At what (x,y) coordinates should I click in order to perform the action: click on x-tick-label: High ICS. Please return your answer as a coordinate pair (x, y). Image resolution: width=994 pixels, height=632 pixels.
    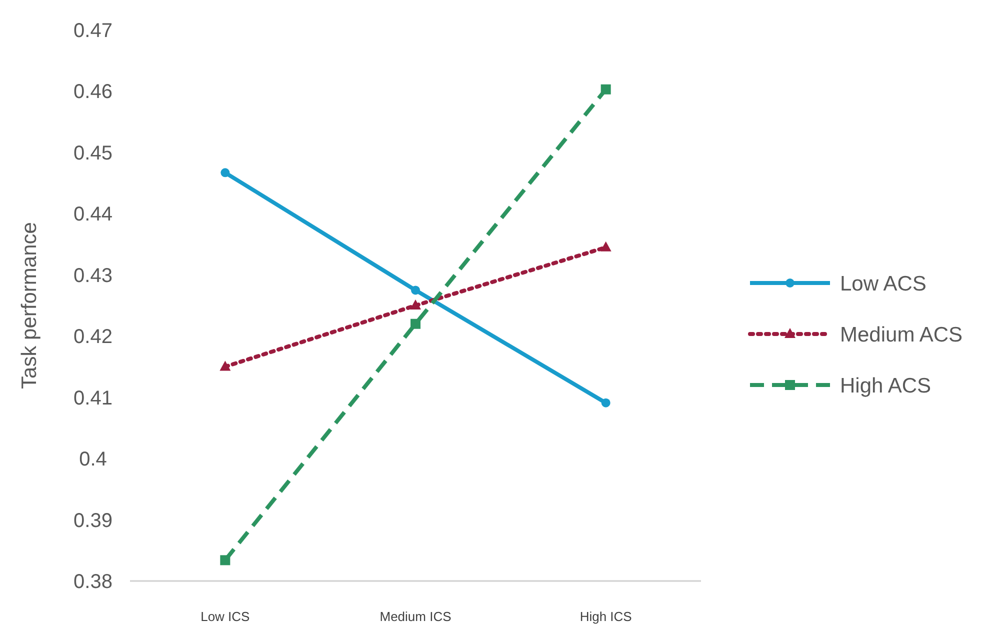
    Looking at the image, I should click on (606, 616).